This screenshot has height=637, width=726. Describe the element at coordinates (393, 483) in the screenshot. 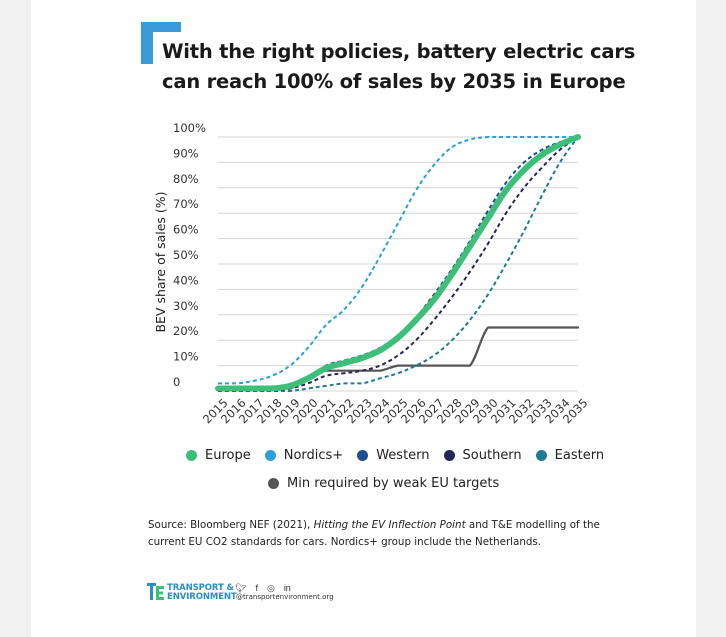

I see `legend-label: Min required by weak EU targets` at that location.